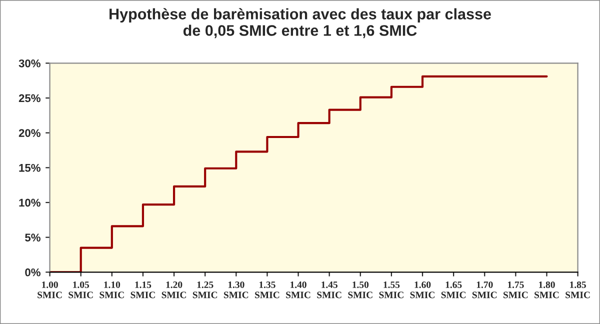 The image size is (600, 324). I want to click on x-tick-label: 1.50 SMIC, so click(360, 289).